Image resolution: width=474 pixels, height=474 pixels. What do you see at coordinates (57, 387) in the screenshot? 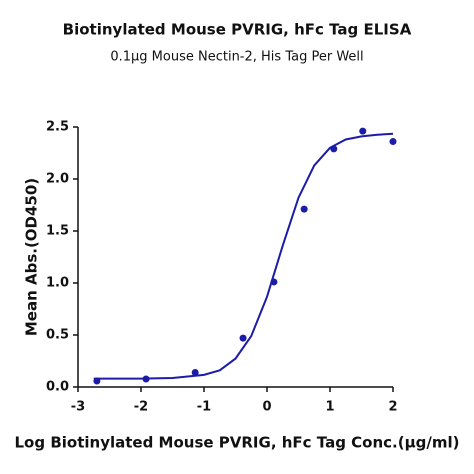
I see `y-tick-label: 0.0` at bounding box center [57, 387].